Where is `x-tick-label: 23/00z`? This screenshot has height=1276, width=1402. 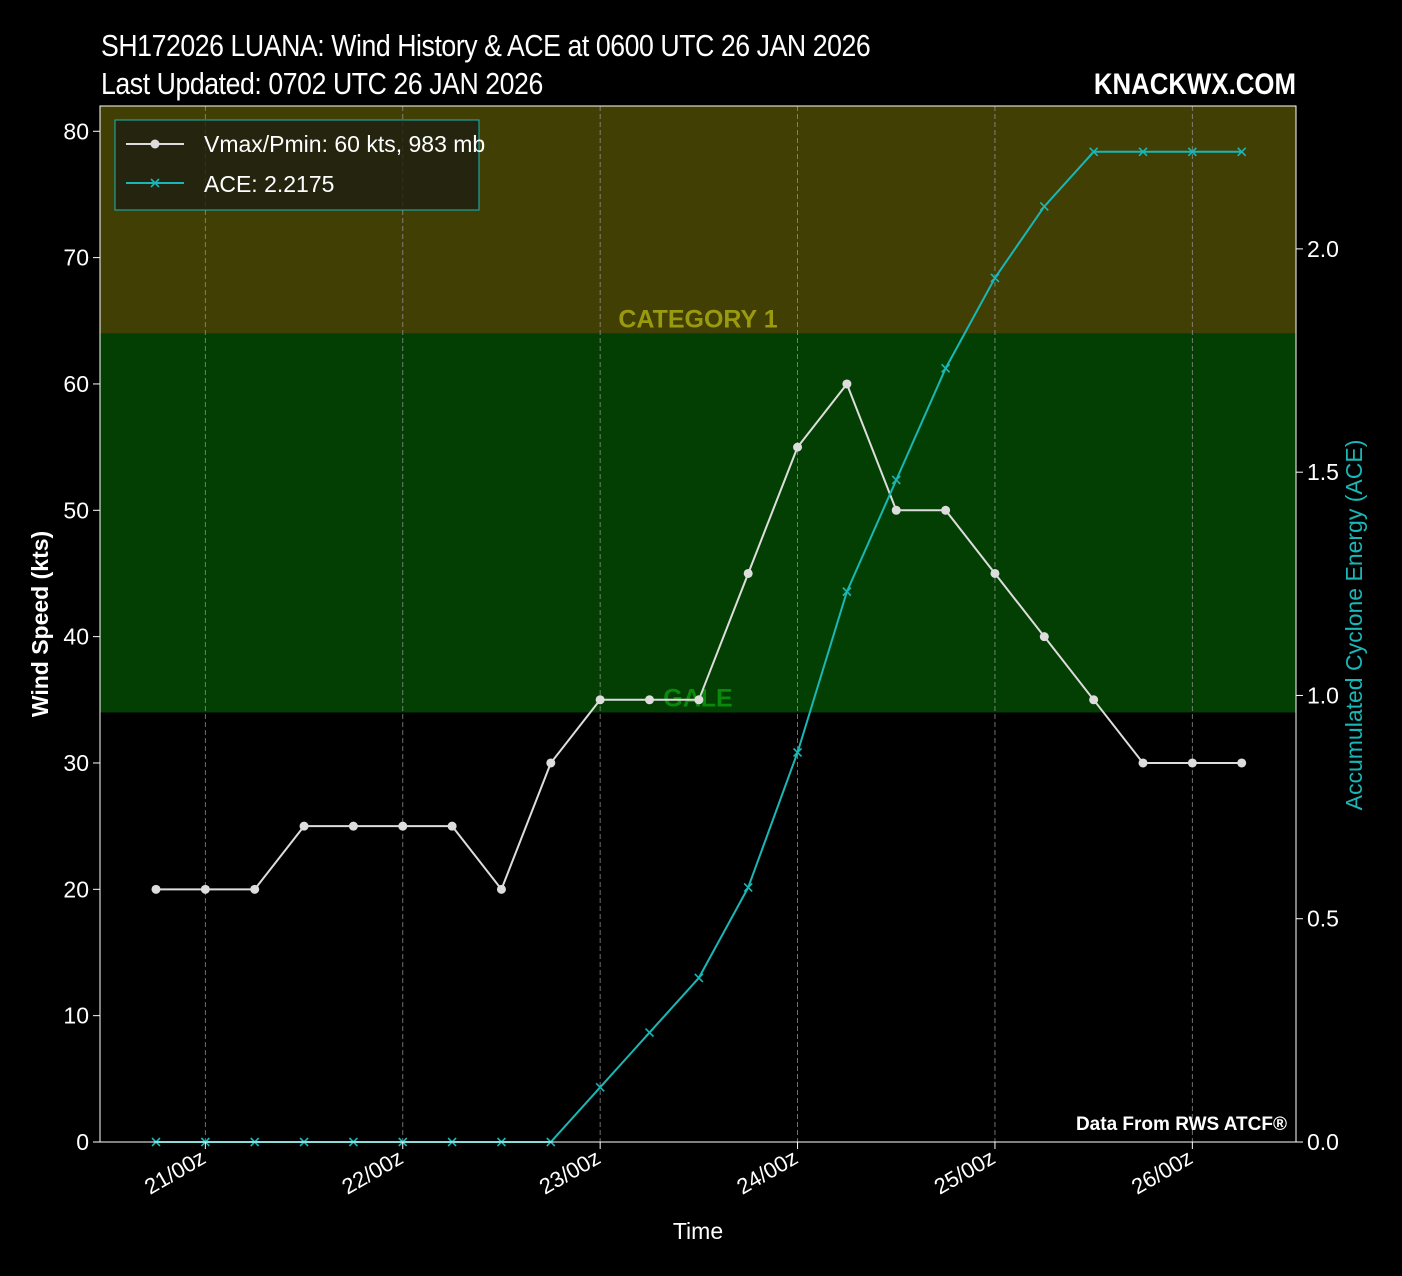
x-tick-label: 23/00z is located at coordinates (570, 1172).